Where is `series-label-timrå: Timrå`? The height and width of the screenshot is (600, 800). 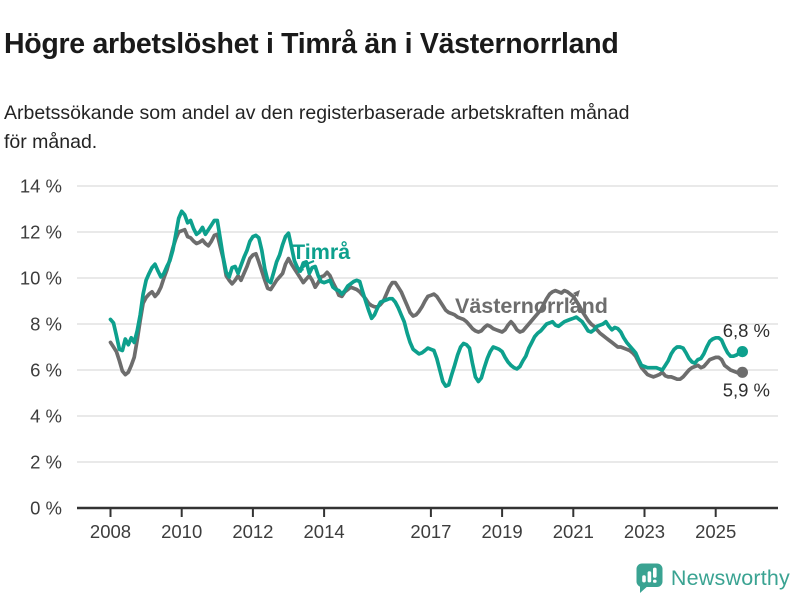
series-label-timrå: Timrå is located at coordinates (321, 252).